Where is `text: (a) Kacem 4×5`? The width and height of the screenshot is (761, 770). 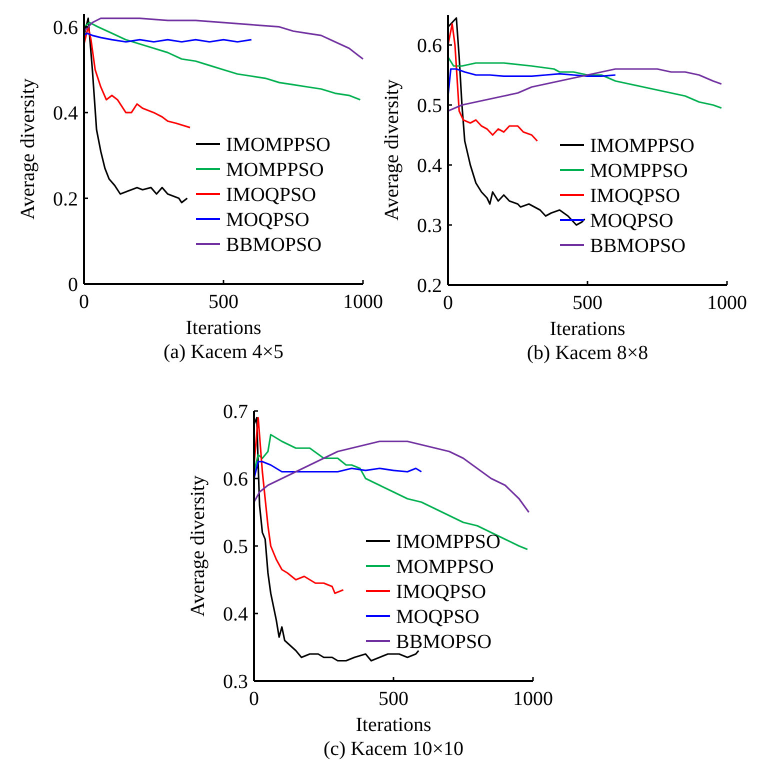
text: (a) Kacem 4×5 is located at coordinates (223, 352).